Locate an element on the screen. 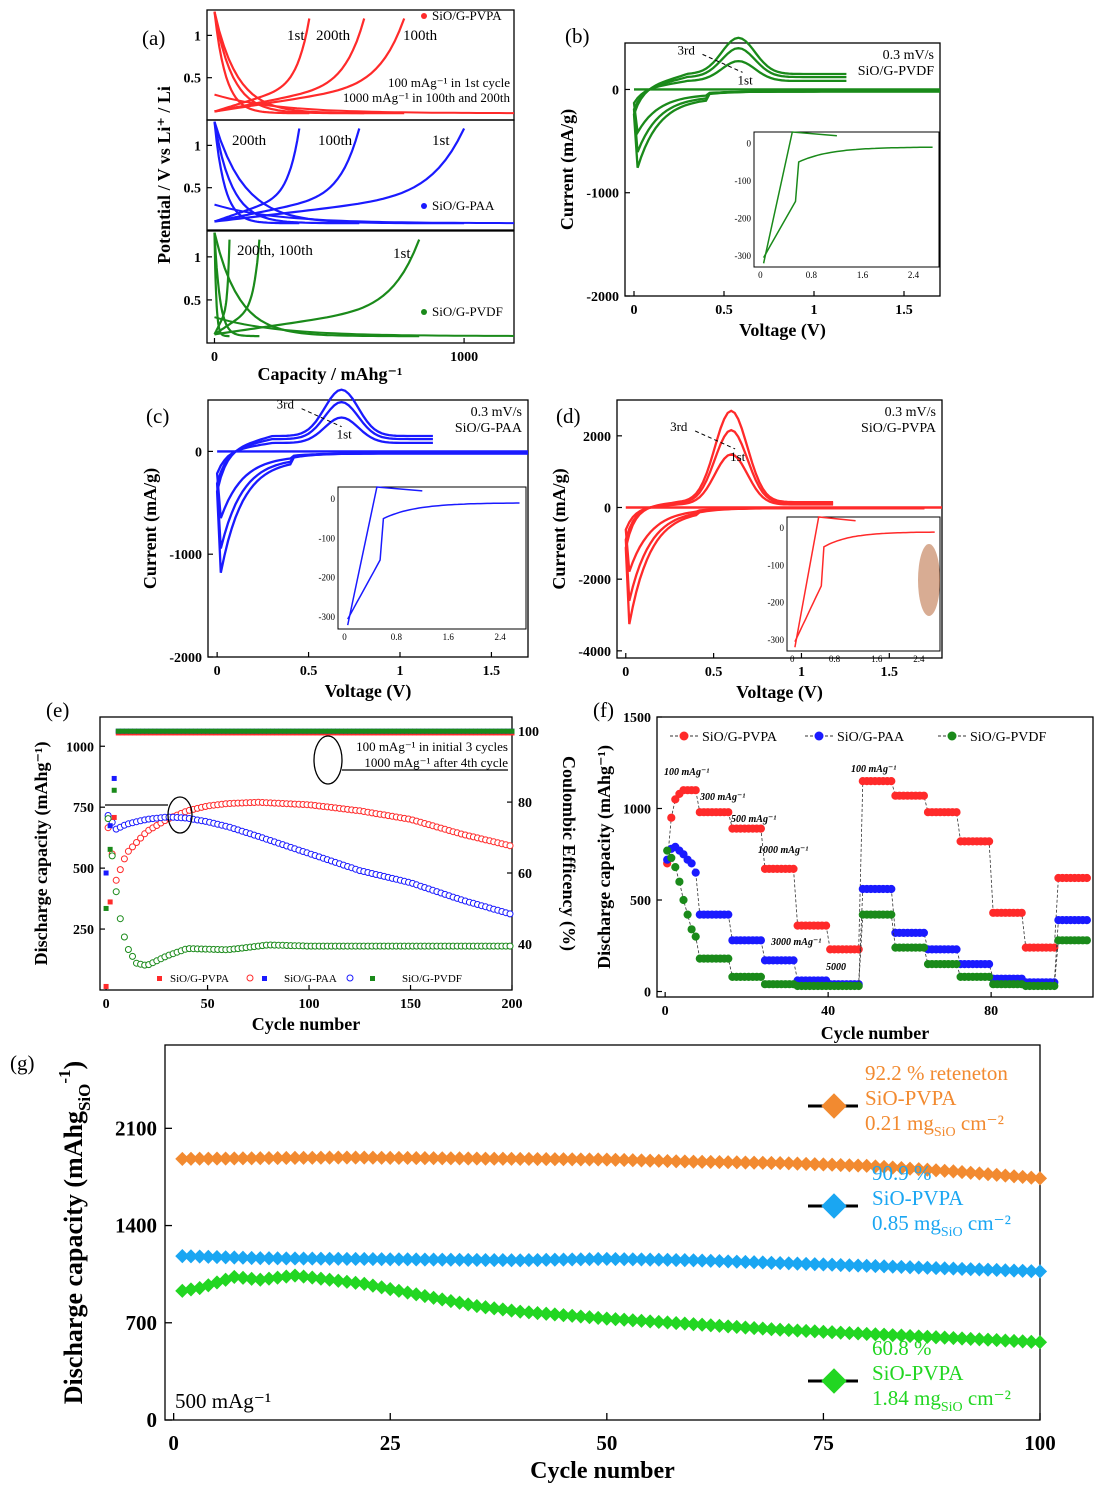  f-x-tick-label: 80 is located at coordinates (991, 1011).